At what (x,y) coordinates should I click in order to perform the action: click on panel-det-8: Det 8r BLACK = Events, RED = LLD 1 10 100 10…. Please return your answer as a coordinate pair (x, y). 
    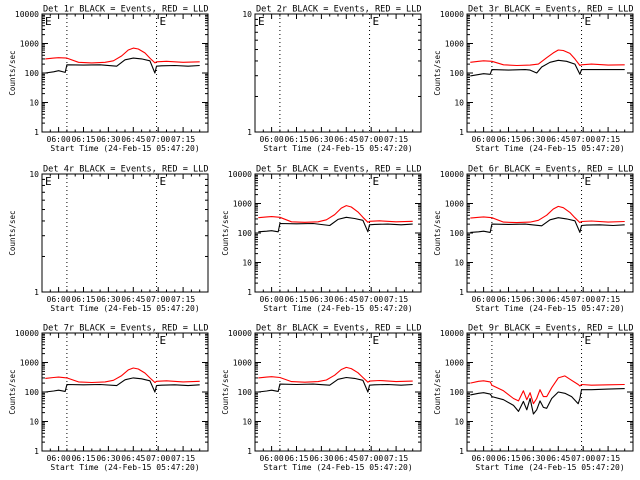
    Looking at the image, I should click on (321, 398).